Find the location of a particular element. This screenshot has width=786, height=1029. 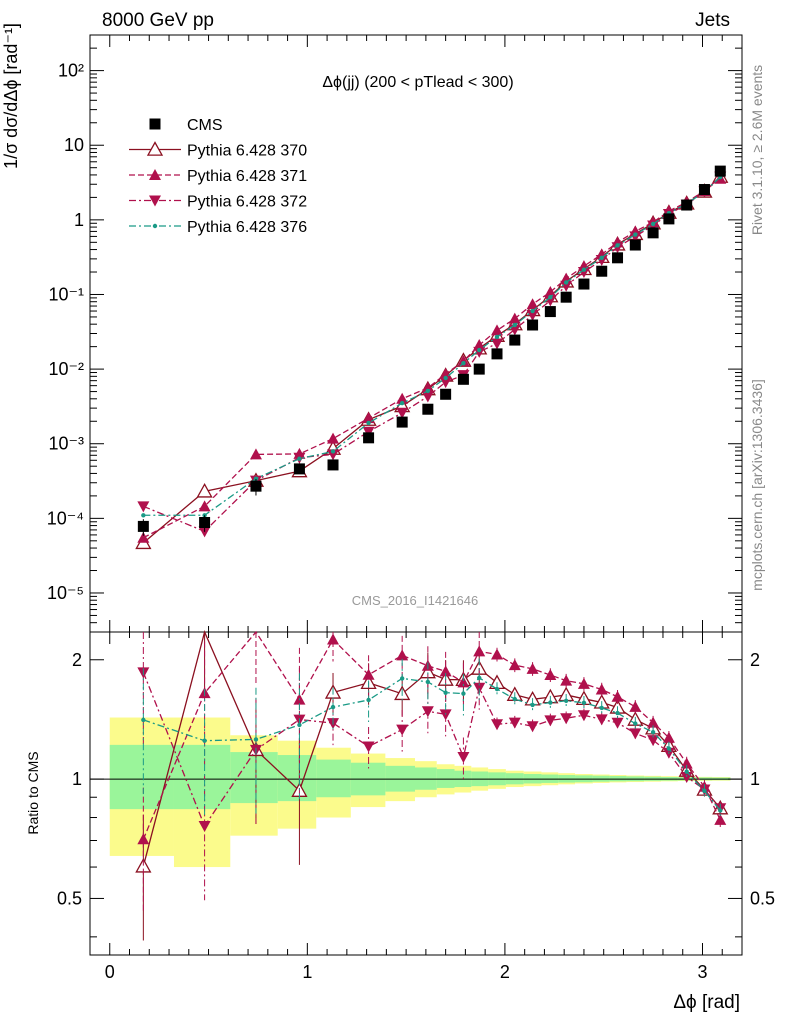

y-tick-label-top: 1 is located at coordinates (79, 220).